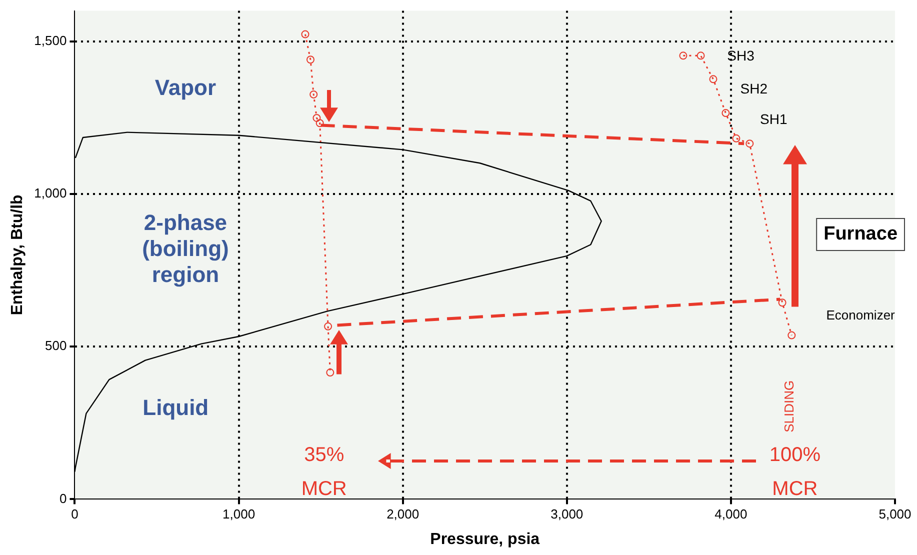 This screenshot has width=917, height=555. I want to click on annotation: SLIDING, so click(789, 406).